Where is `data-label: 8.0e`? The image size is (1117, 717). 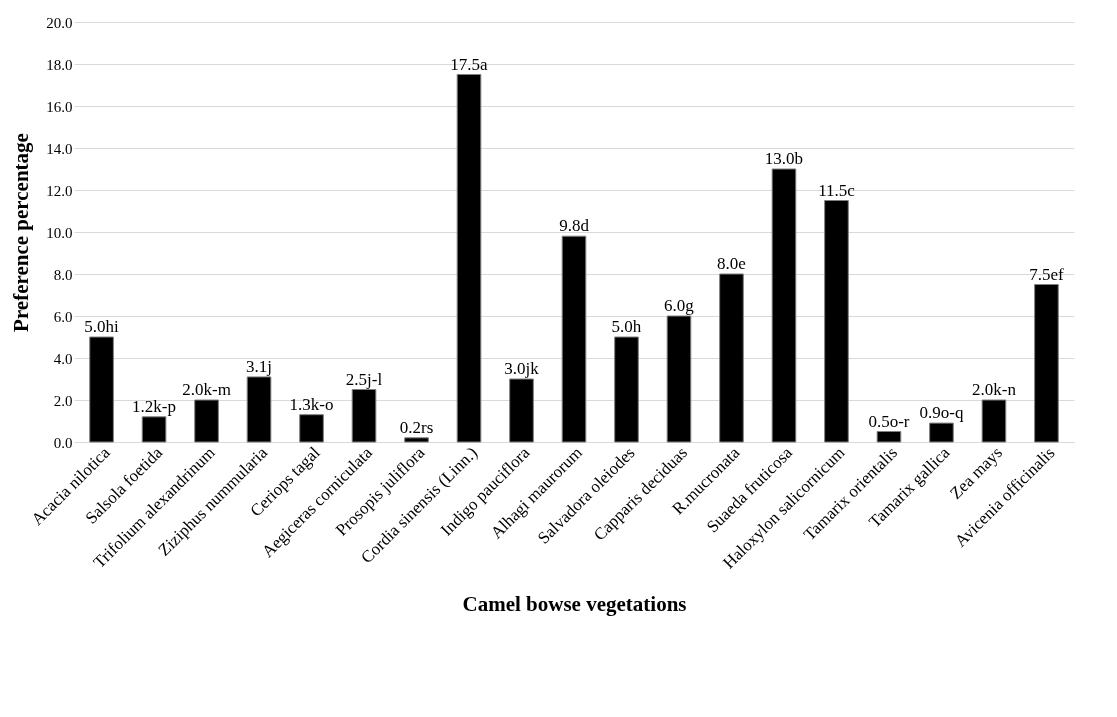
data-label: 8.0e is located at coordinates (731, 263).